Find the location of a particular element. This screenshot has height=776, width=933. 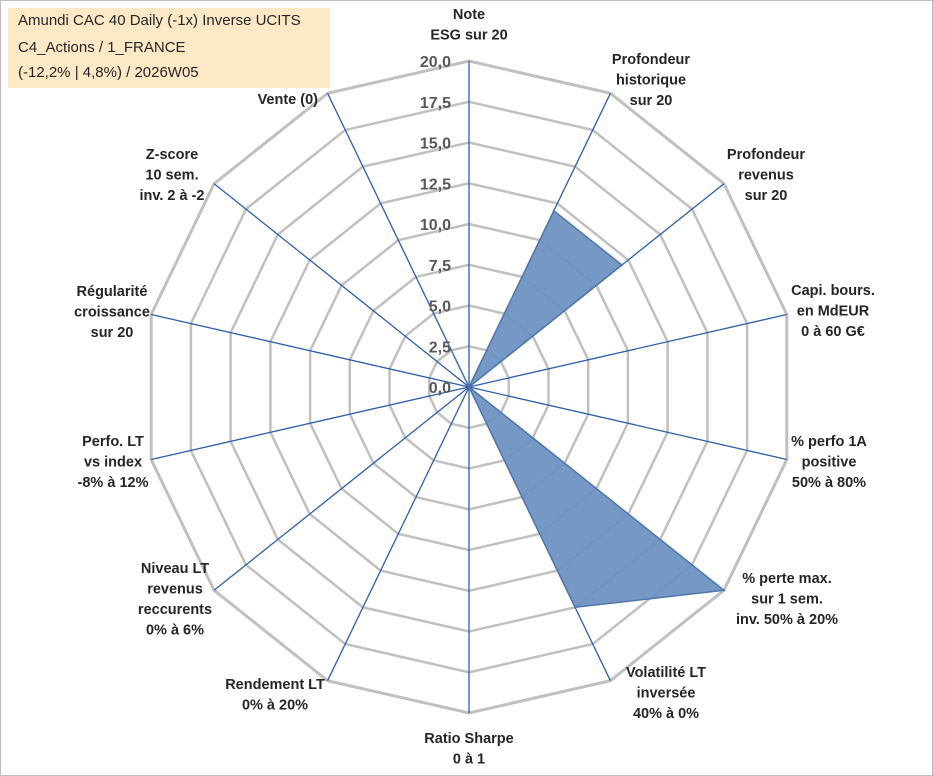

radial-tick-labels: 0,0 2,5 5,0 7,5 10,0 12,5 15,0 17,5 20,0 is located at coordinates (435, 225).